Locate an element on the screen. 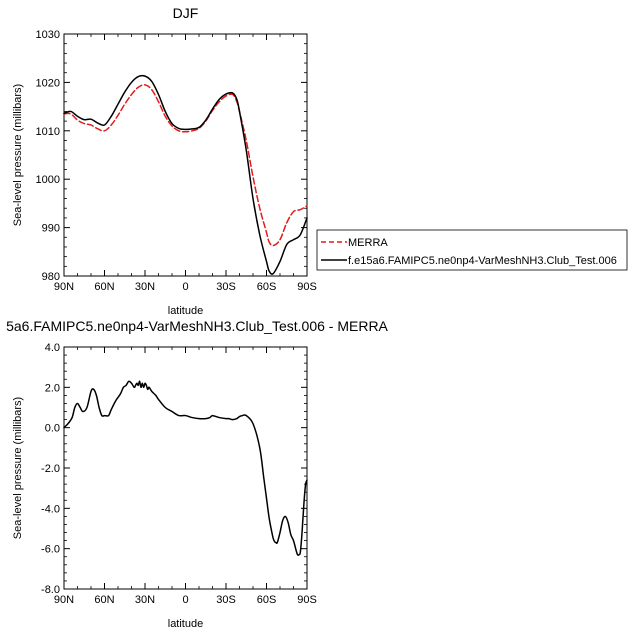 The image size is (635, 635). bottom-y-axis-label: Sea-level pressure (millibars) is located at coordinates (18, 468).